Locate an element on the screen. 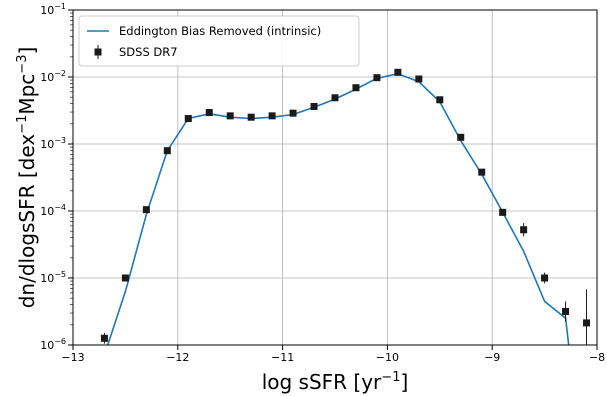 Image resolution: width=607 pixels, height=396 pixels. y-tick-label: 10⁻⁵ is located at coordinates (53, 277).